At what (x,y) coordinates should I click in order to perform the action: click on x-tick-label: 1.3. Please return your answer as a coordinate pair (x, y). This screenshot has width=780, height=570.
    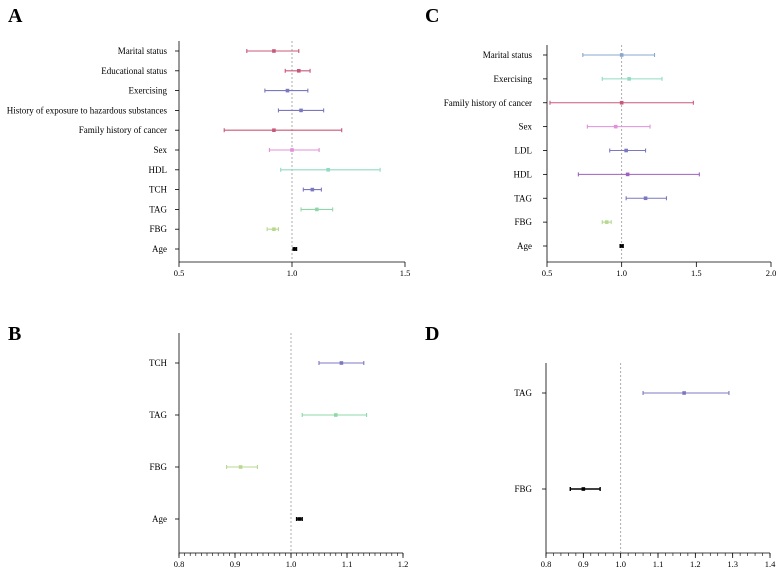
    Looking at the image, I should click on (732, 564).